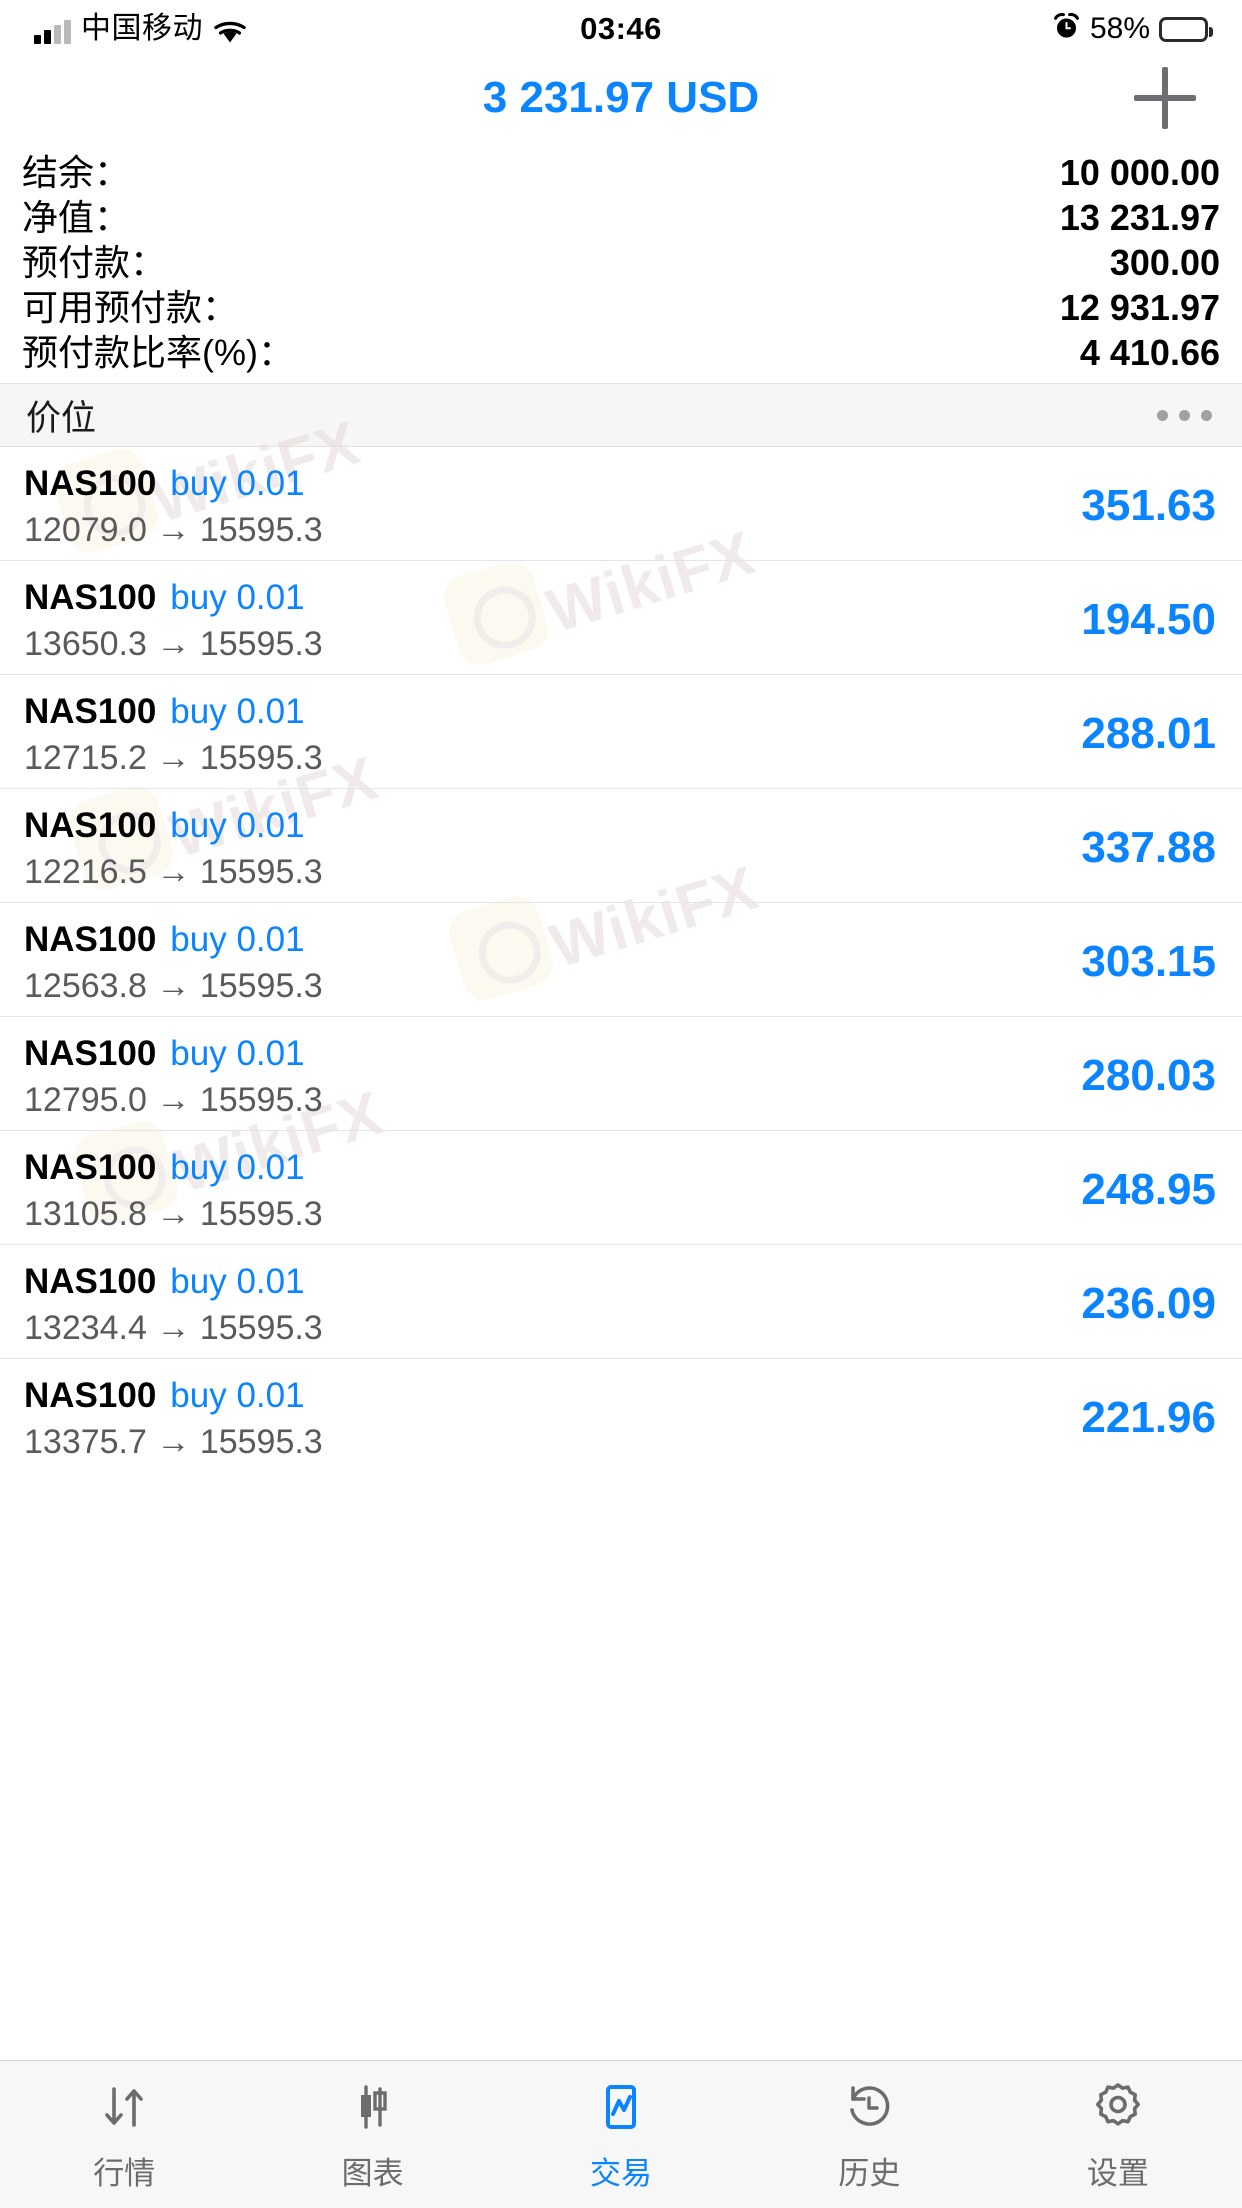 Image resolution: width=1242 pixels, height=2208 pixels. I want to click on tab-quotes: 行情, so click(124, 2134).